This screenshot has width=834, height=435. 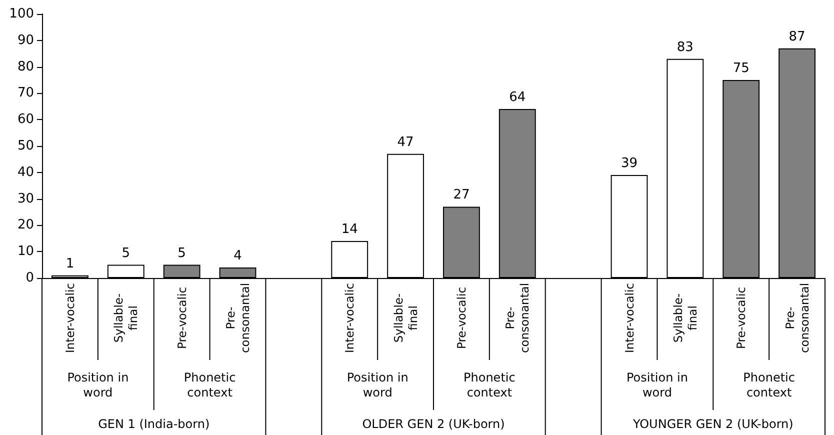 I want to click on data-label: 39, so click(x=629, y=164).